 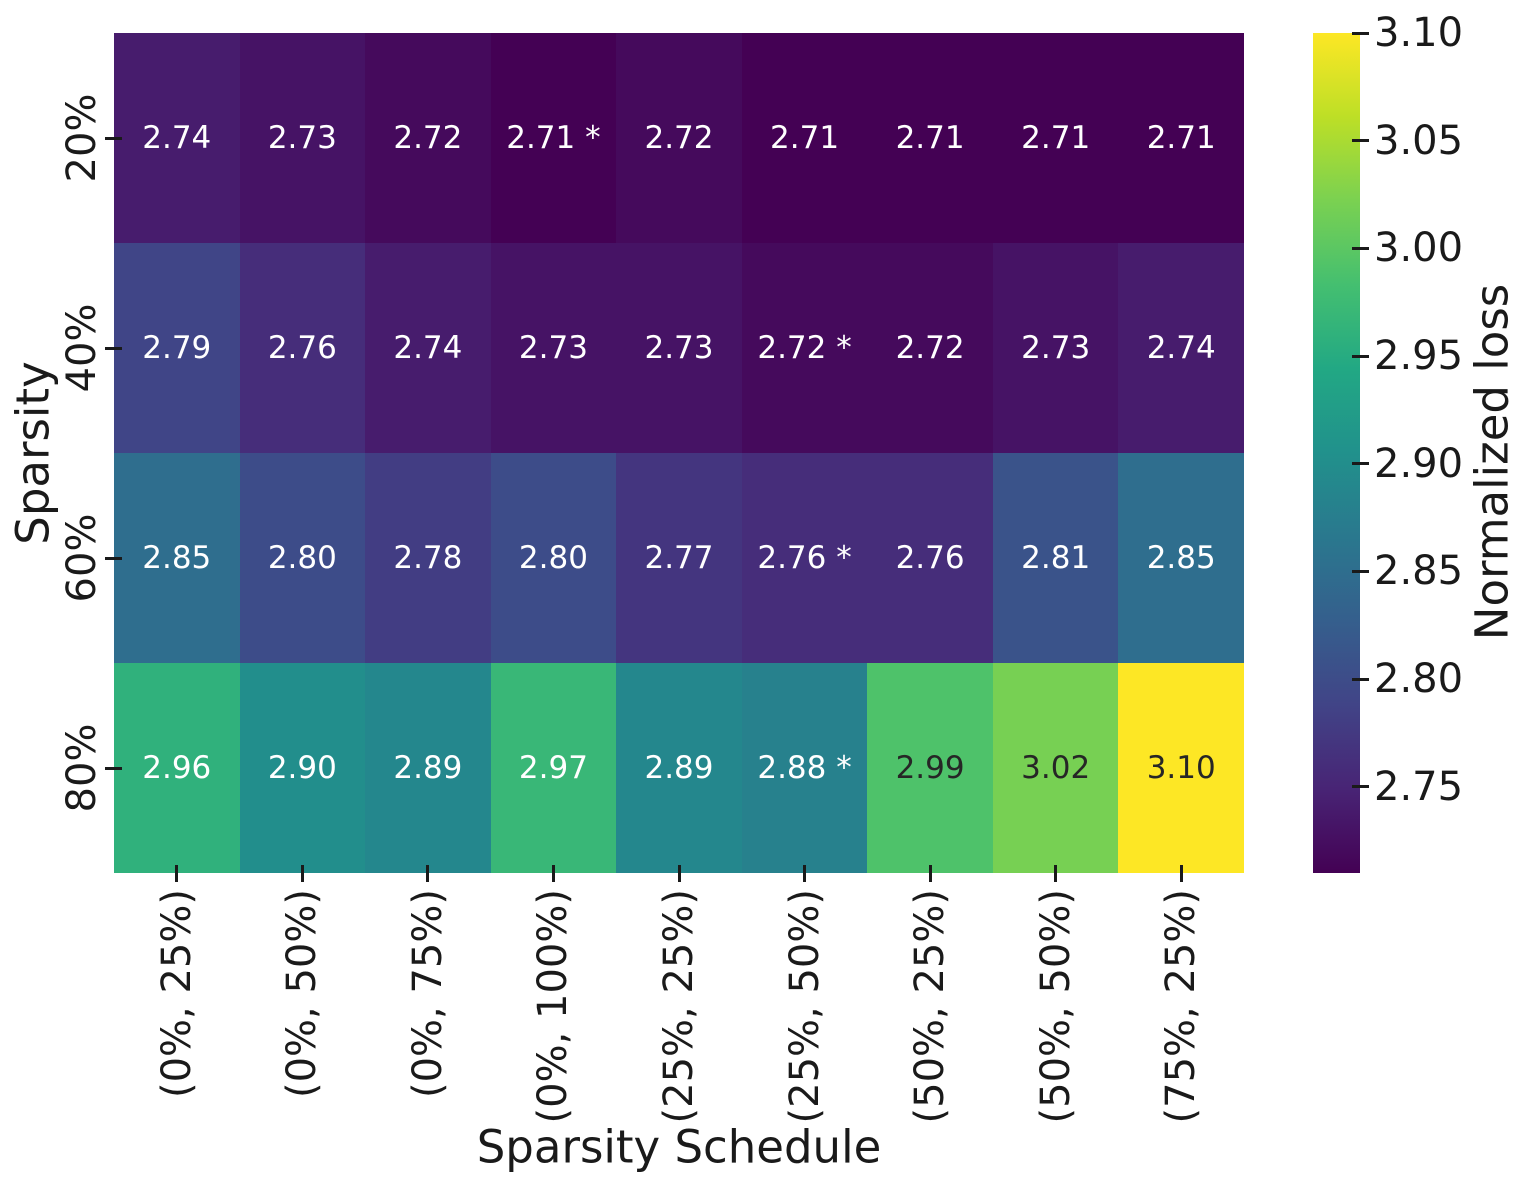 I want to click on cell-value-label: 3.02, so click(x=1056, y=767).